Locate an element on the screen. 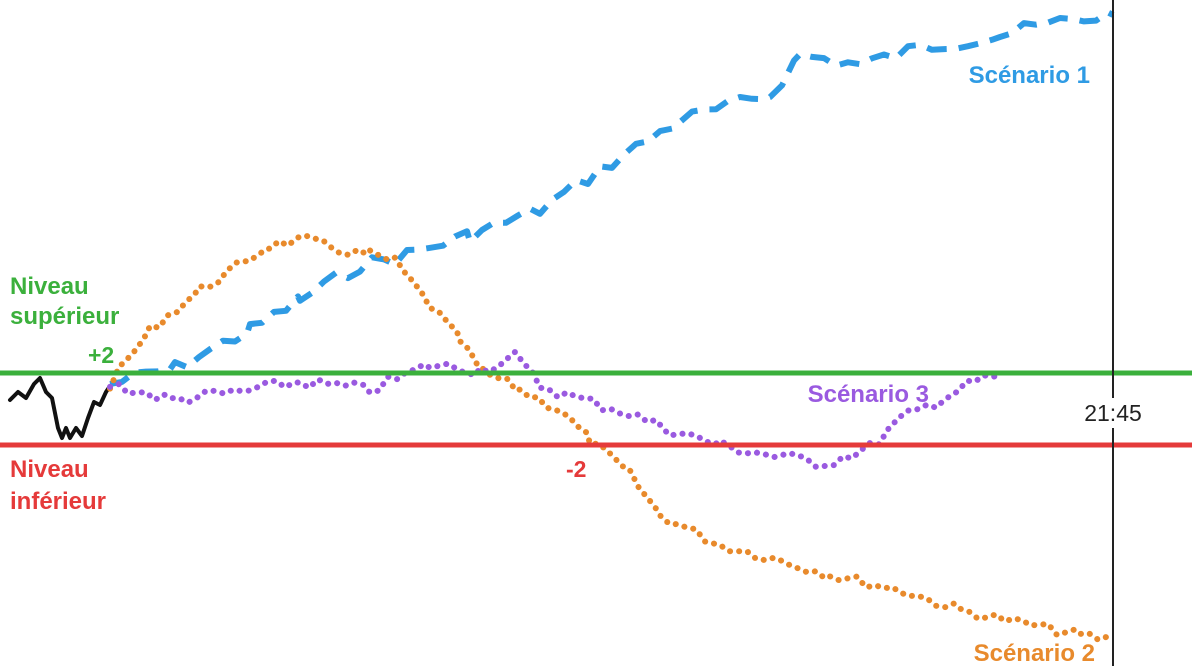 The height and width of the screenshot is (666, 1192). expiry-time-label-bg is located at coordinates (1114, 413).